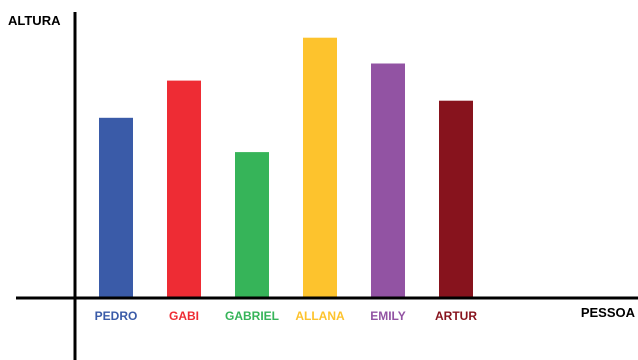  I want to click on category-label-artur: ARTUR, so click(456, 316).